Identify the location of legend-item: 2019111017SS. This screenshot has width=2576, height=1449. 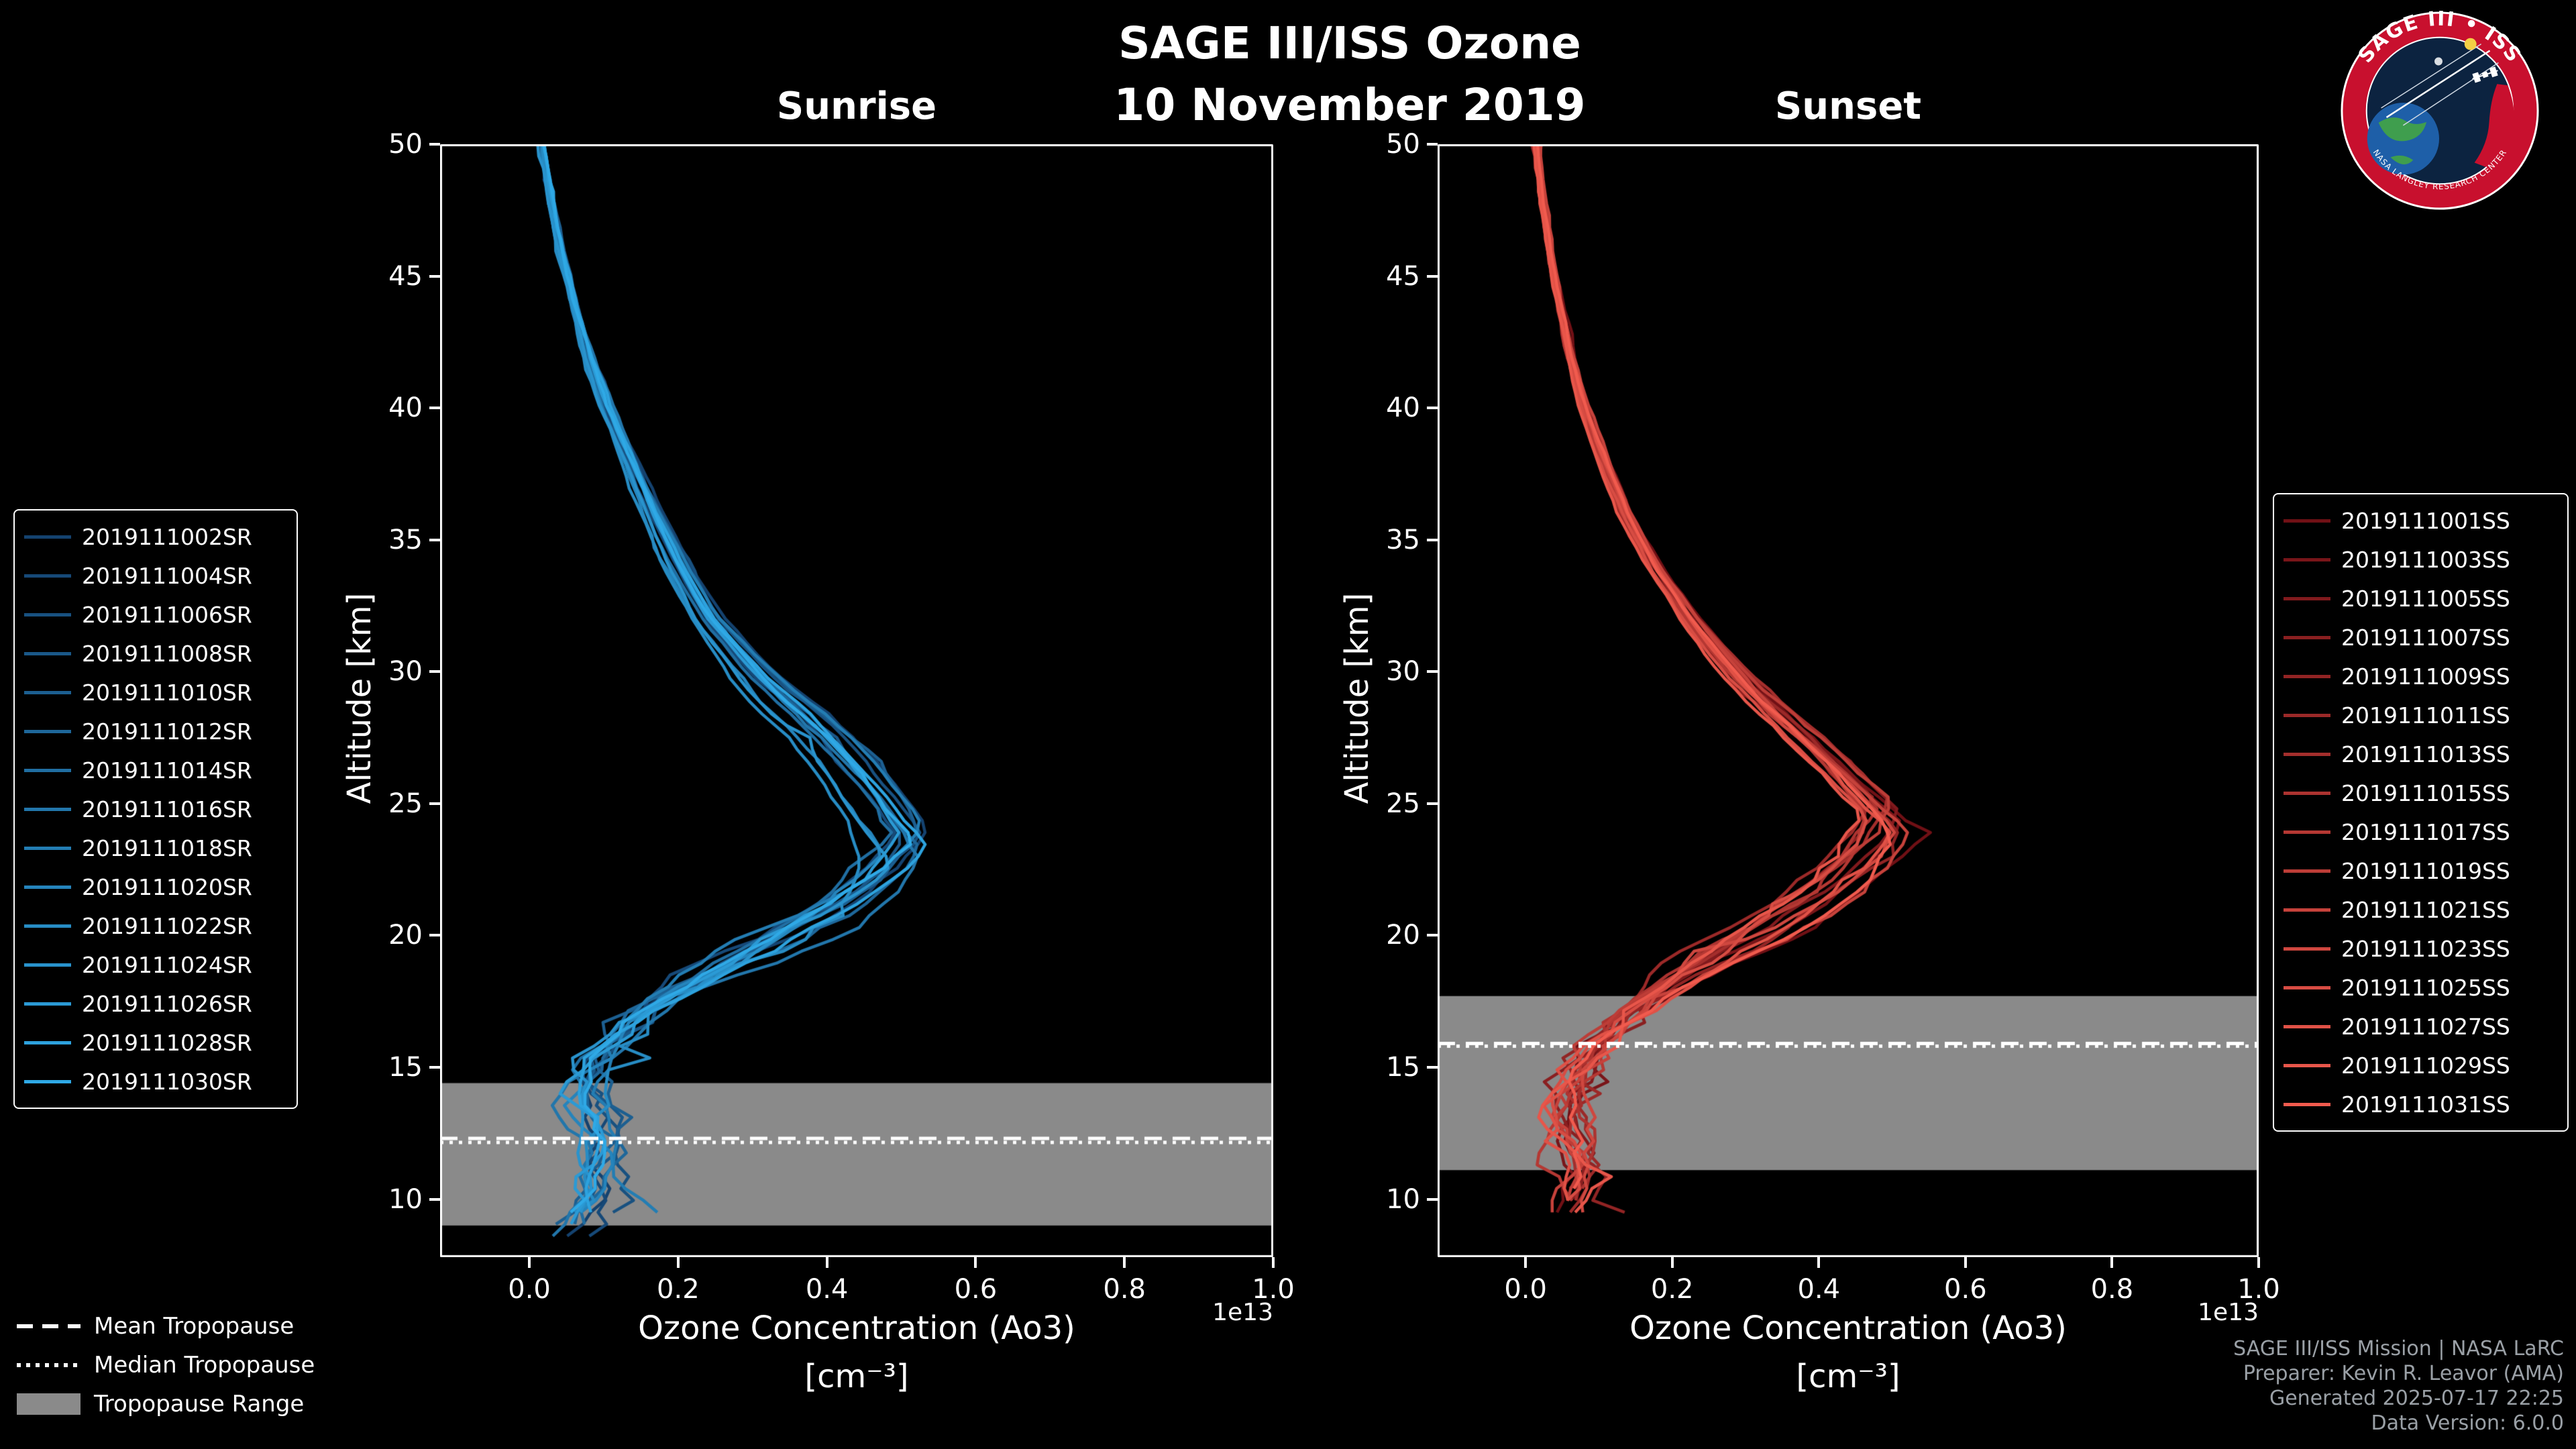
(2421, 831).